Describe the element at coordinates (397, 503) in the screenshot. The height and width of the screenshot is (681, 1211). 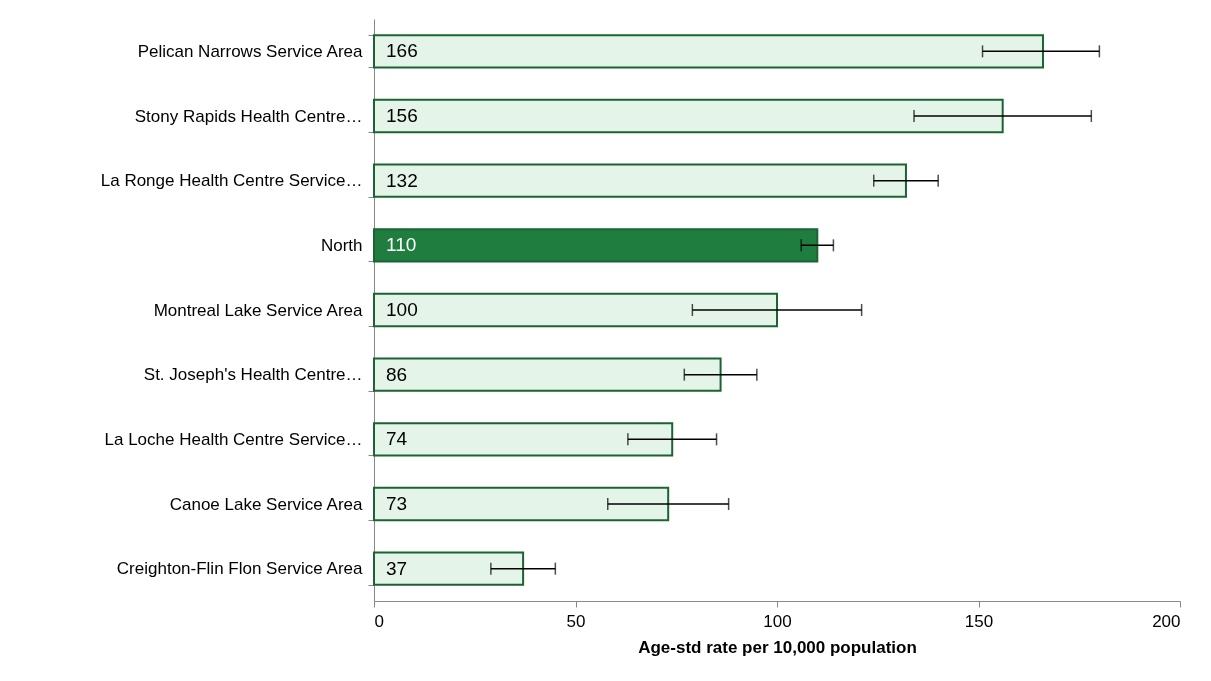
I see `data-label: 73` at that location.